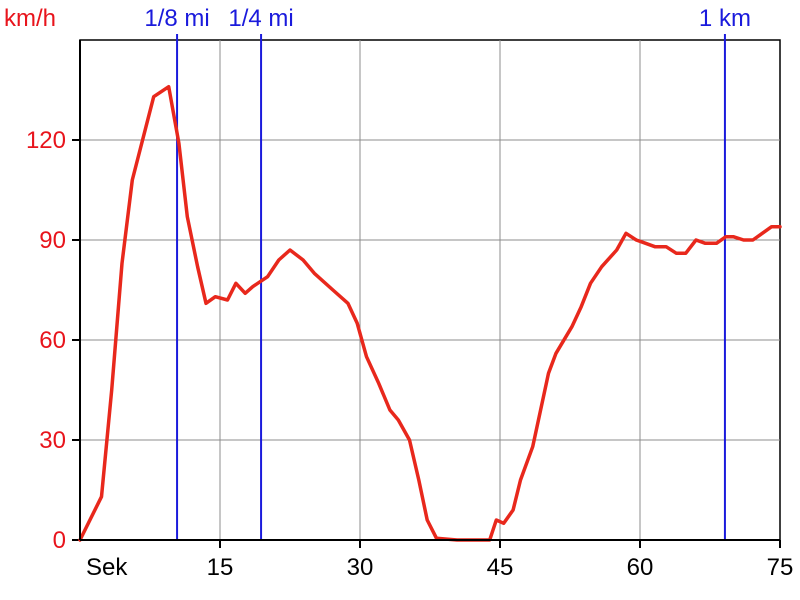 The image size is (800, 600). What do you see at coordinates (500, 567) in the screenshot?
I see `x-tick-label: 45` at bounding box center [500, 567].